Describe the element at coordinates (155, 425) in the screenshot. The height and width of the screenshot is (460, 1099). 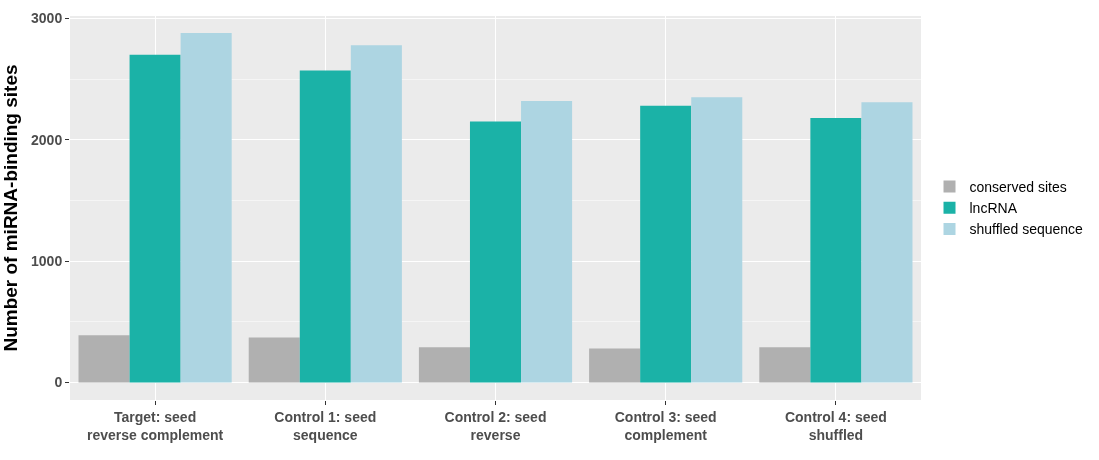
I see `x-tick-label: Target: seed reverse complement` at that location.